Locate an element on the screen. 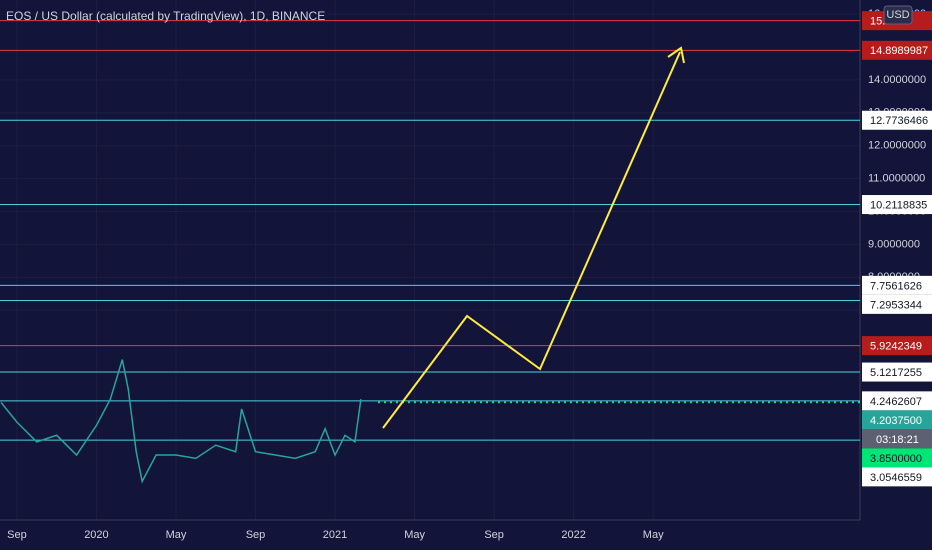  level-label: 7.2953344 is located at coordinates (896, 305).